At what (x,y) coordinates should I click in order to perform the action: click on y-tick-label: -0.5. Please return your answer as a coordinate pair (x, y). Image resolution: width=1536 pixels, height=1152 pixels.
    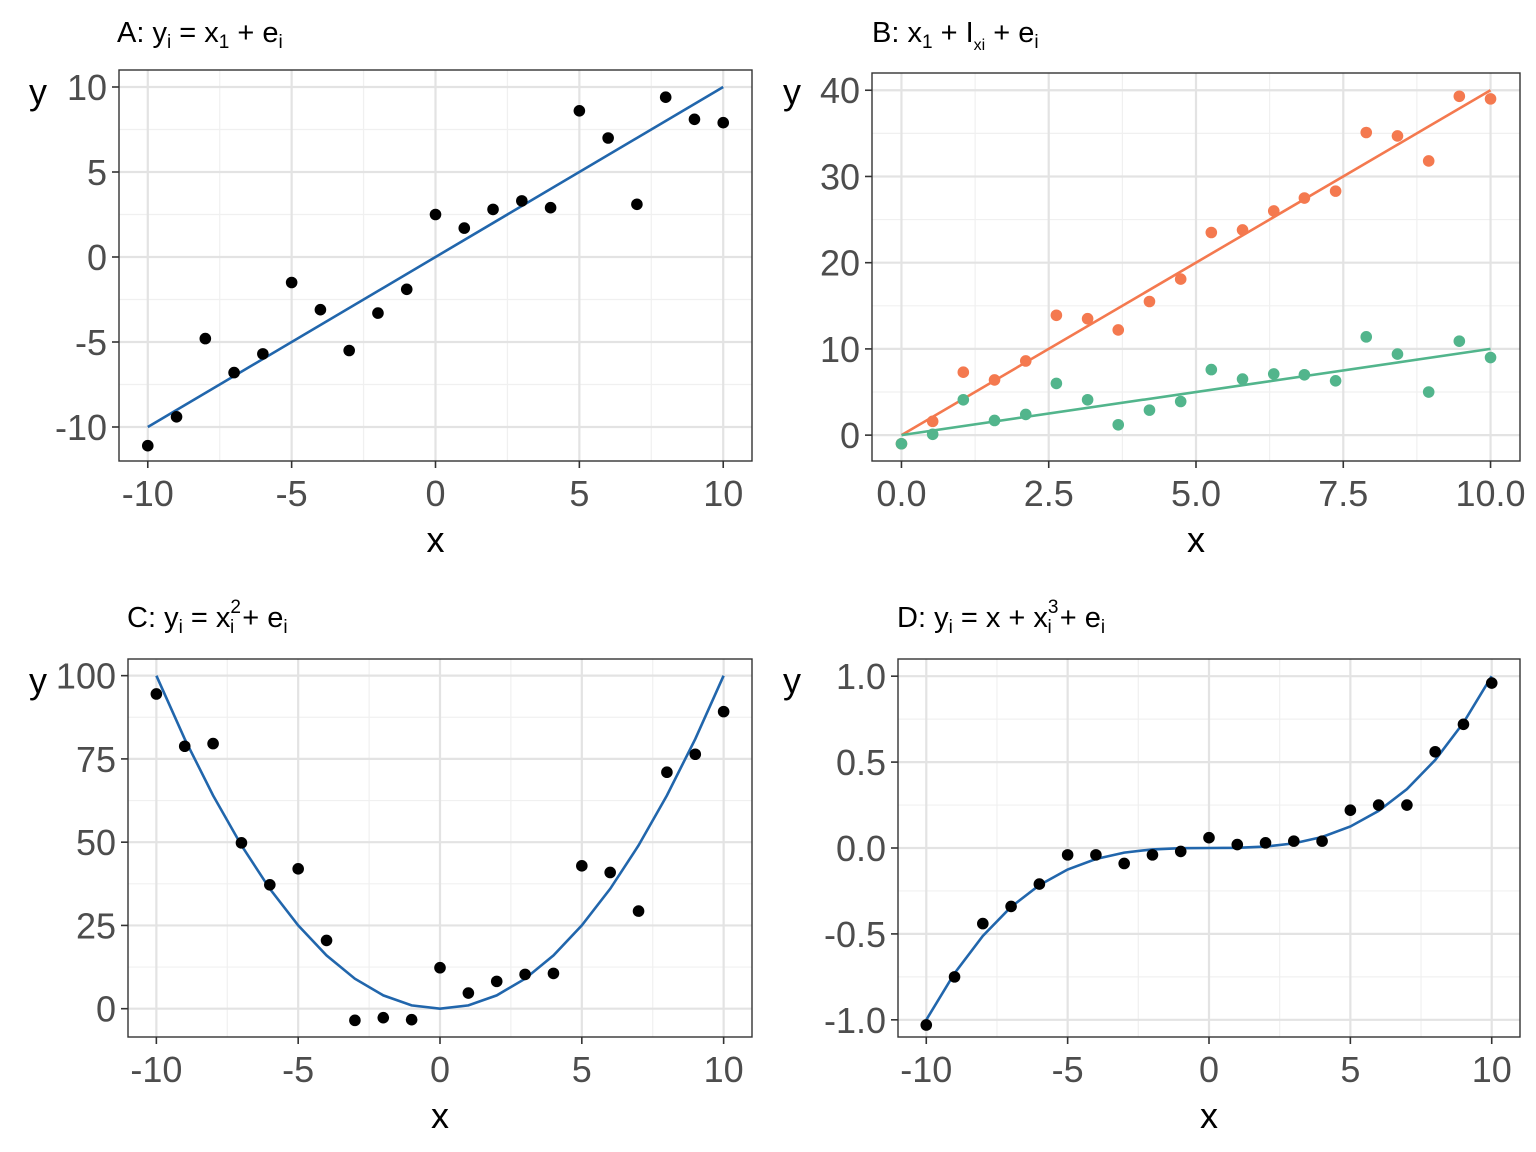
    Looking at the image, I should click on (855, 934).